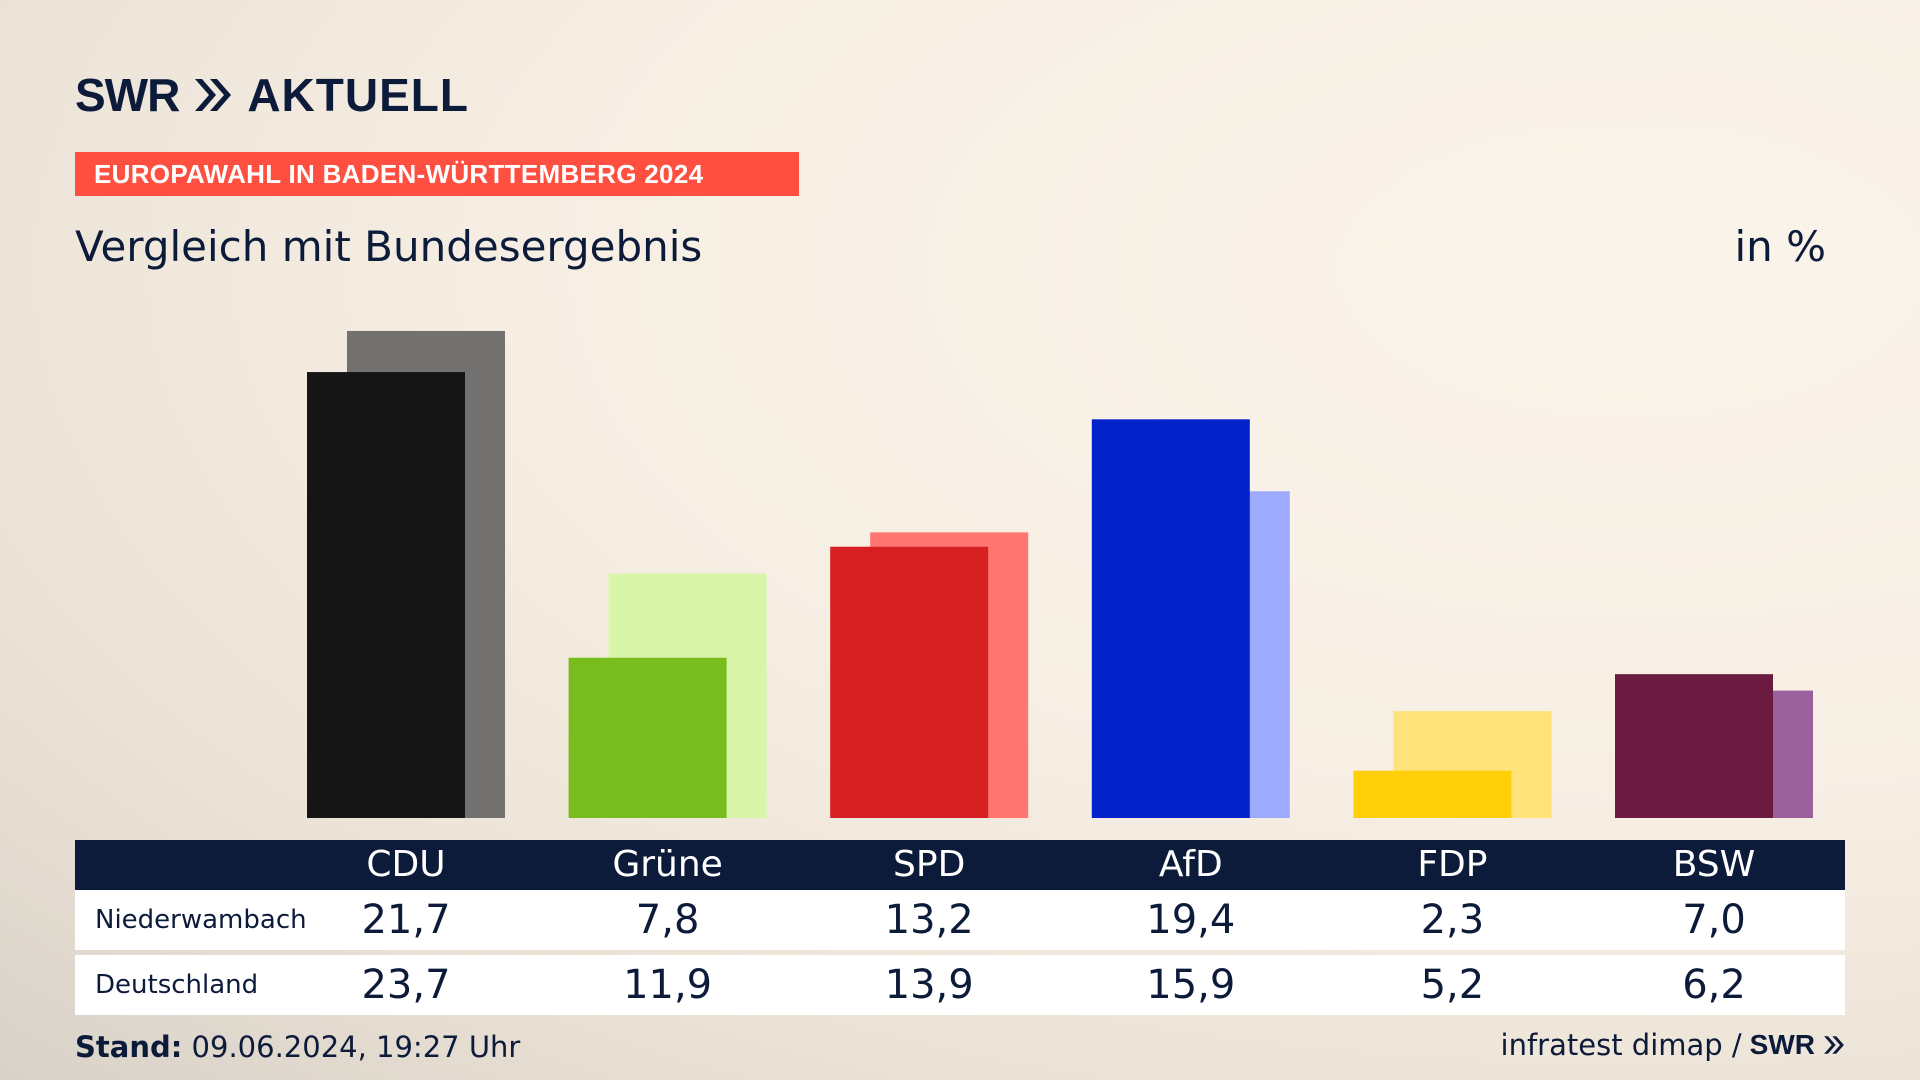  Describe the element at coordinates (1714, 920) in the screenshot. I see `data-label: 7,0` at that location.